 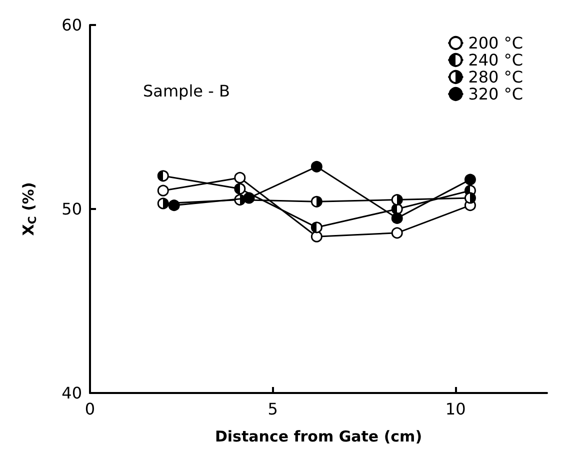 I want to click on x-tick-label: 10, so click(x=455, y=409).